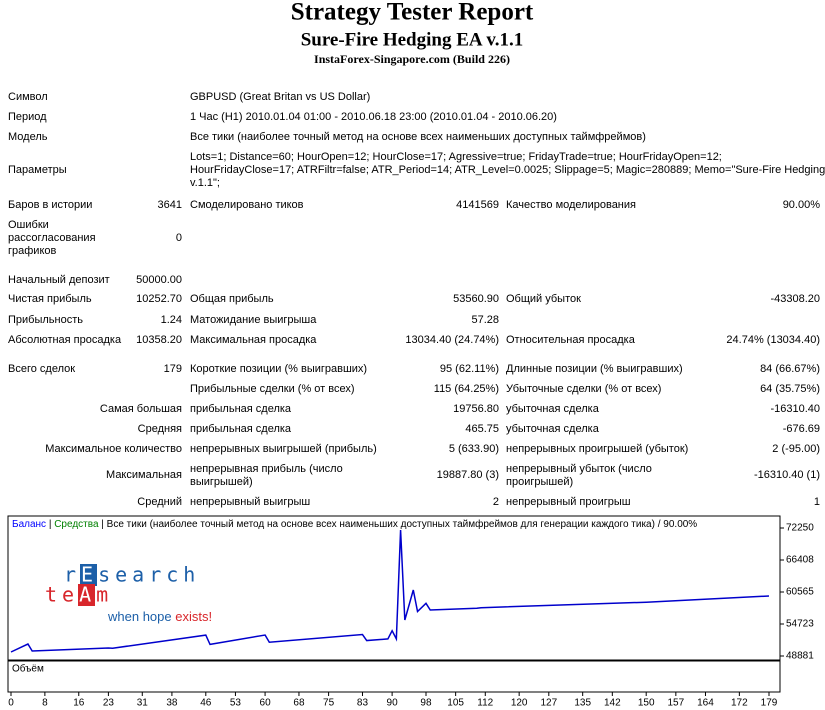 Image resolution: width=825 pixels, height=710 pixels. What do you see at coordinates (519, 703) in the screenshot?
I see `x-tick-label: 120` at bounding box center [519, 703].